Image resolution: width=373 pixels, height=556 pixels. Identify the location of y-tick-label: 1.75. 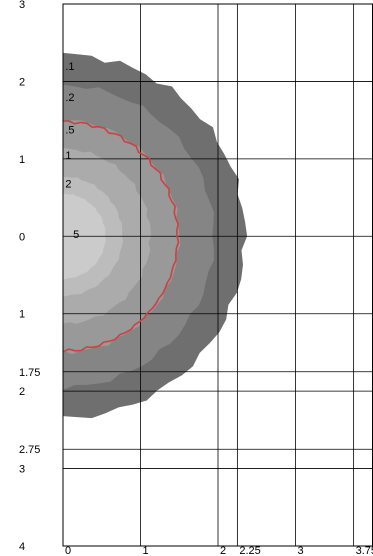
(29, 373).